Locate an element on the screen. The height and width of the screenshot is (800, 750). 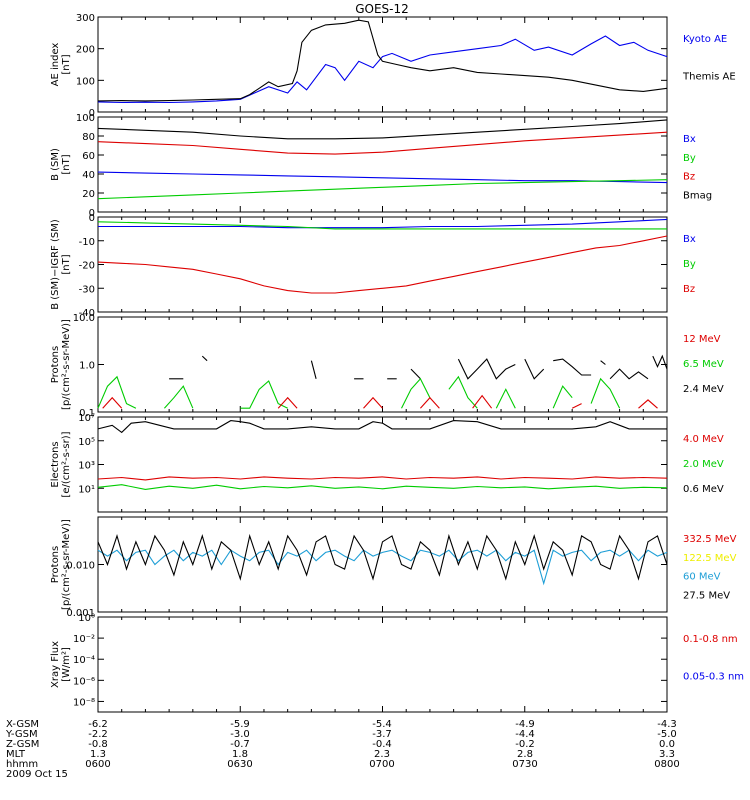
footer-value: -0.2 is located at coordinates (525, 744).